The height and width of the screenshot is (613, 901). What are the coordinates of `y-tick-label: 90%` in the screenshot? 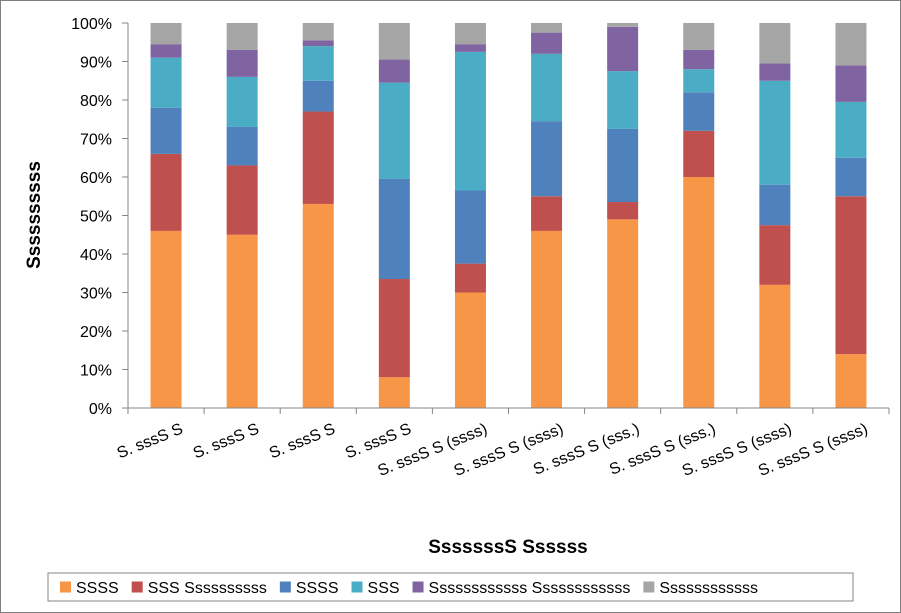 It's located at (96, 63).